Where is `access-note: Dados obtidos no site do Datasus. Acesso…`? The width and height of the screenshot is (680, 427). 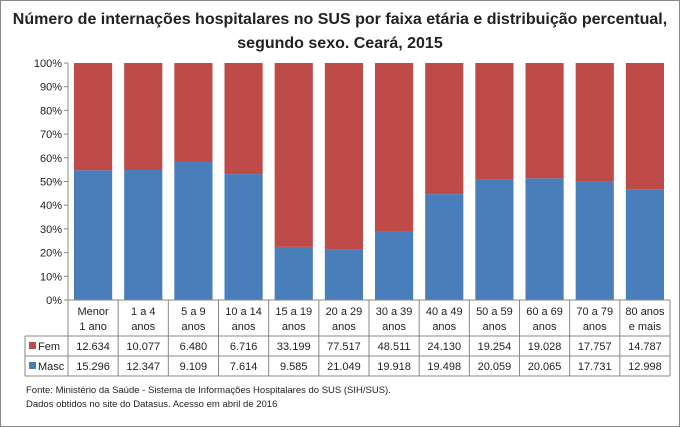 access-note: Dados obtidos no site do Datasus. Acesso… is located at coordinates (152, 404).